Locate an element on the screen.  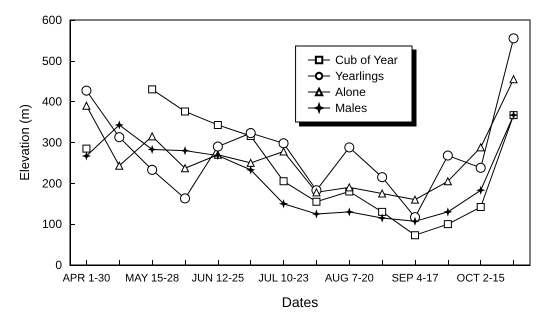
y-tick-label: 0 is located at coordinates (58, 265).